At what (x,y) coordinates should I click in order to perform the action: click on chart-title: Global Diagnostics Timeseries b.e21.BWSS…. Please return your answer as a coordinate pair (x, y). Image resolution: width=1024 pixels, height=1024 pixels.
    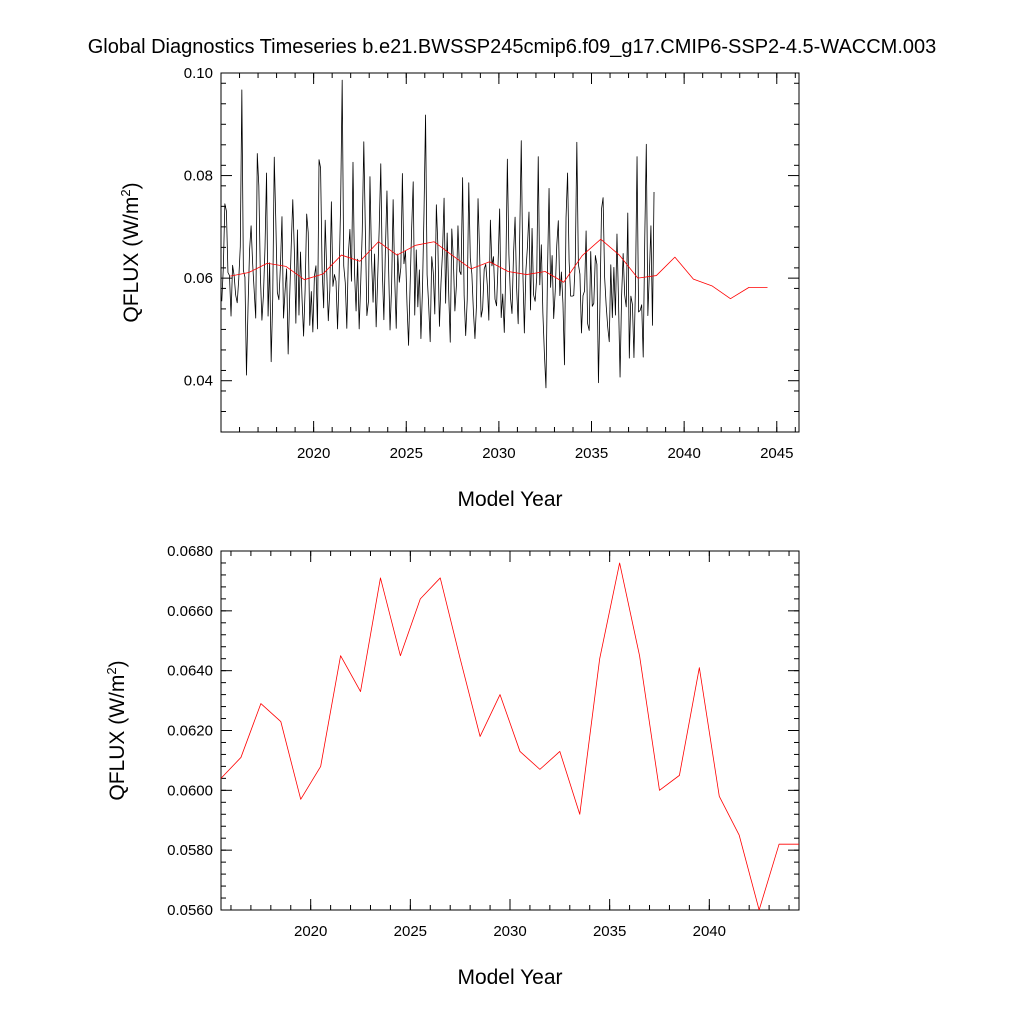
    Looking at the image, I should click on (512, 47).